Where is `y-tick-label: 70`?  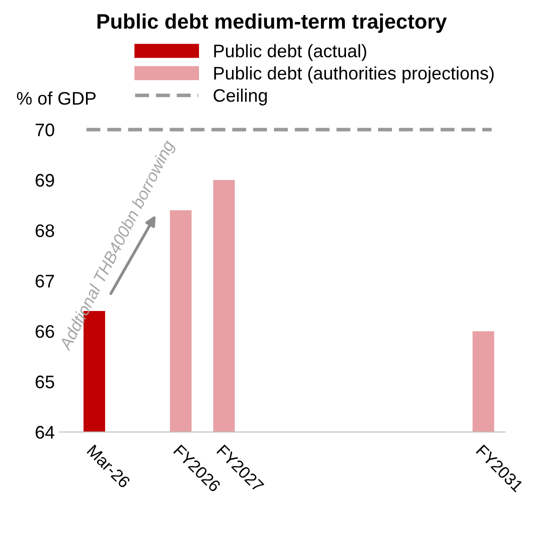
y-tick-label: 70 is located at coordinates (45, 130).